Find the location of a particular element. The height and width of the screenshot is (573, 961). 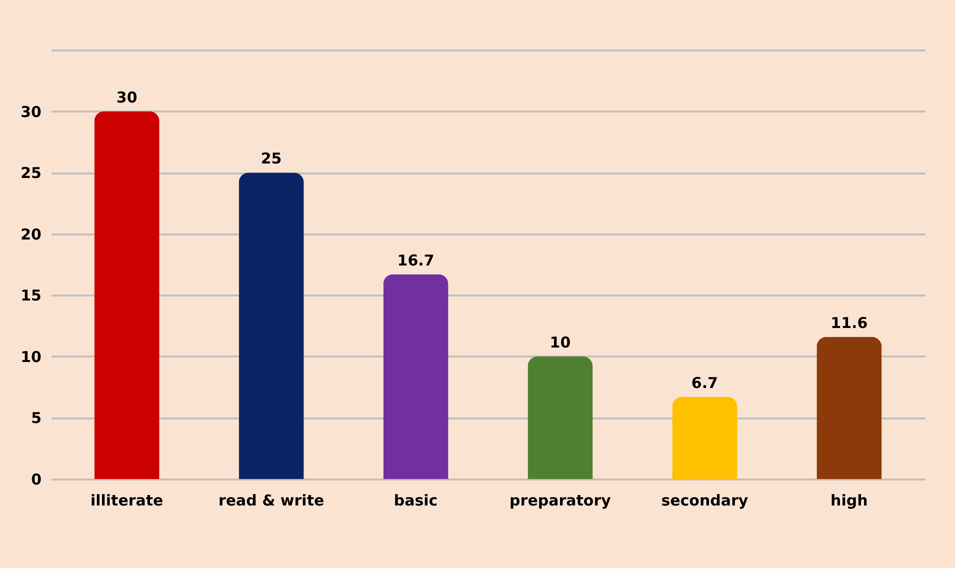

data-label: 25 is located at coordinates (271, 159).